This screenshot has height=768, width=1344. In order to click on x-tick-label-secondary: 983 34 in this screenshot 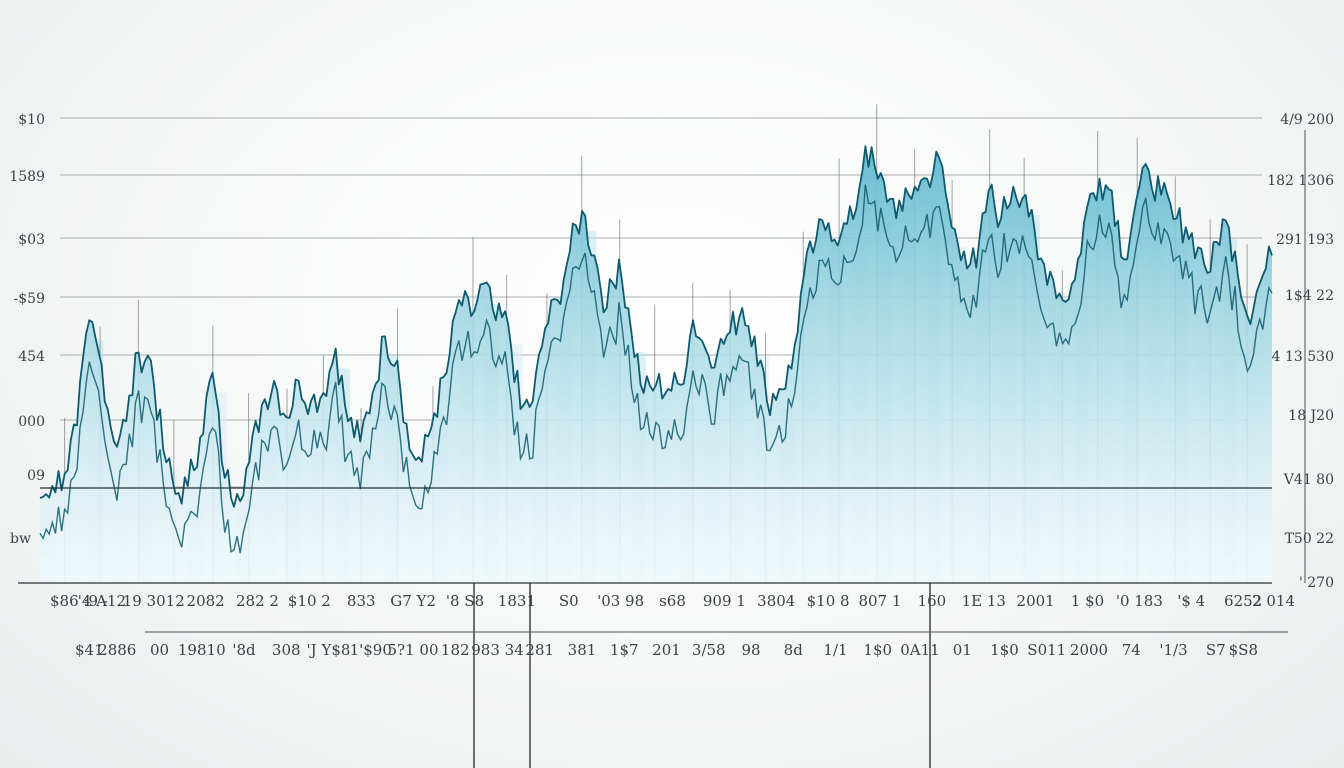, I will do `click(497, 650)`.